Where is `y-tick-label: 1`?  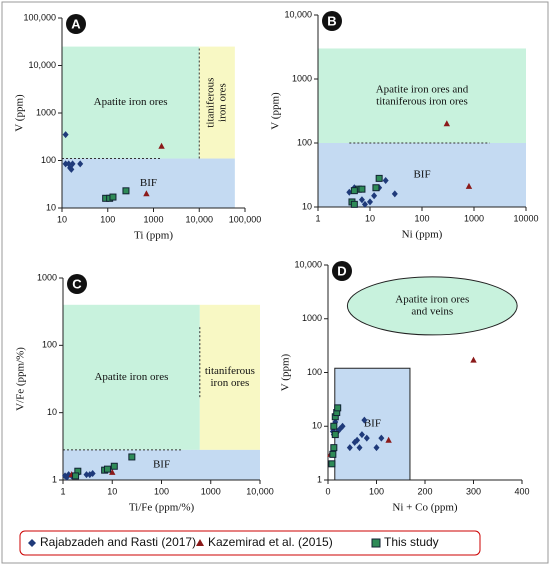 y-tick-label: 1 is located at coordinates (319, 479).